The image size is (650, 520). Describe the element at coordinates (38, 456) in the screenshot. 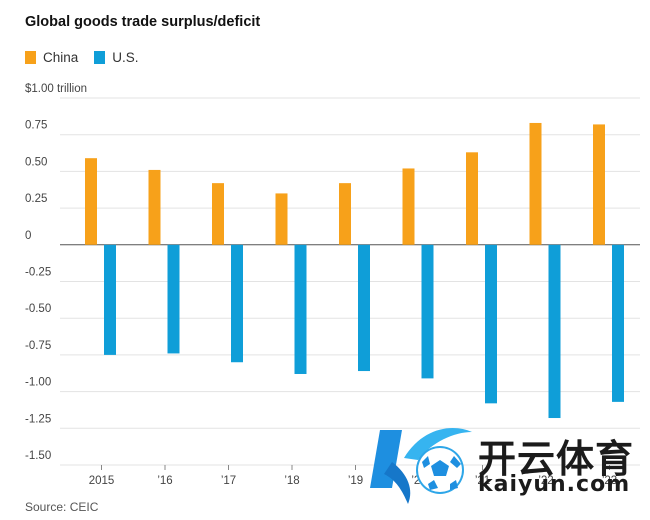

I see `y-tick-label: -1.50` at that location.